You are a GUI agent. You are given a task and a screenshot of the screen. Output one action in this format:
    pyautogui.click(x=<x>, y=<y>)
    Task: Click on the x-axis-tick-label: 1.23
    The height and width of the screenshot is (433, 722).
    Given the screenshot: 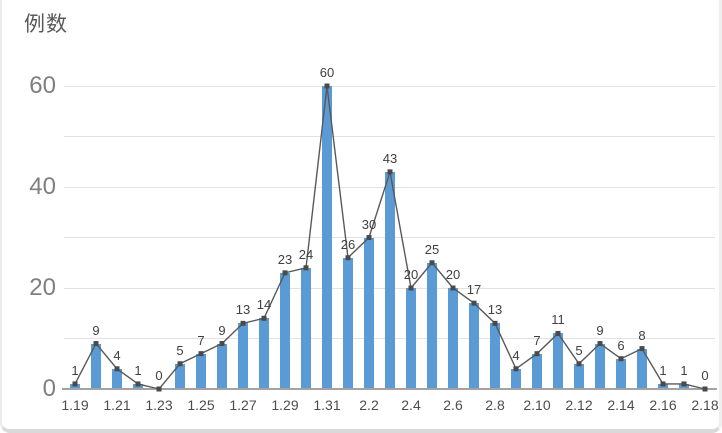 What is the action you would take?
    pyautogui.click(x=159, y=405)
    